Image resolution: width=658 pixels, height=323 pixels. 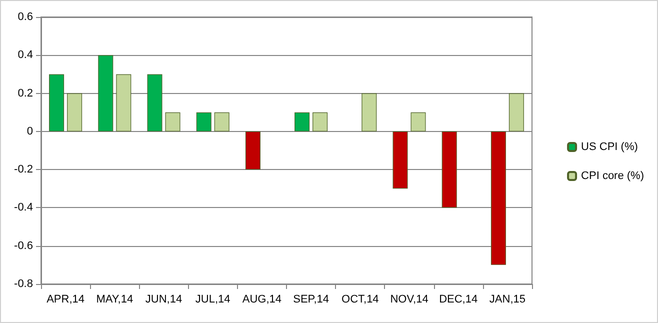 I want to click on y-tick-label: -0.8, so click(x=23, y=284).